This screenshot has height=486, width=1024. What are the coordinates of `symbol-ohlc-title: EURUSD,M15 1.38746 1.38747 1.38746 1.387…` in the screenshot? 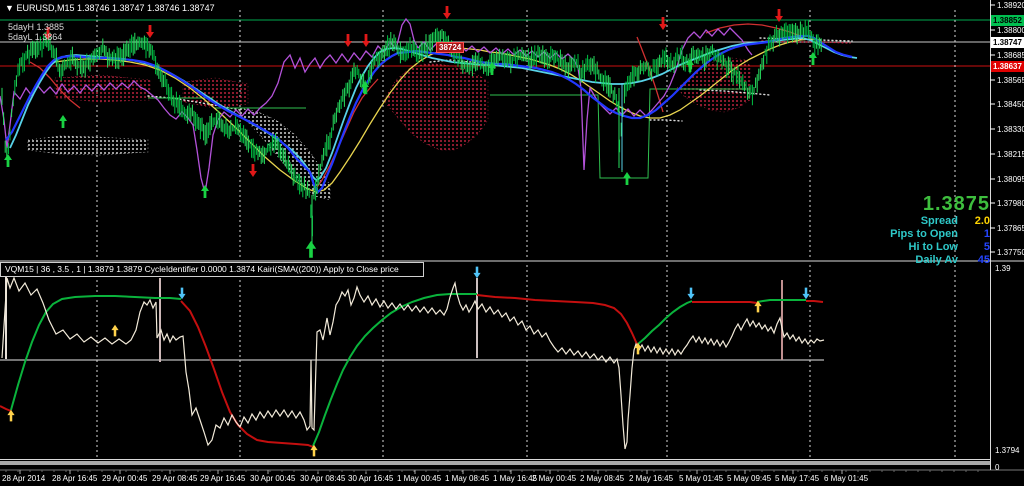 It's located at (115, 8).